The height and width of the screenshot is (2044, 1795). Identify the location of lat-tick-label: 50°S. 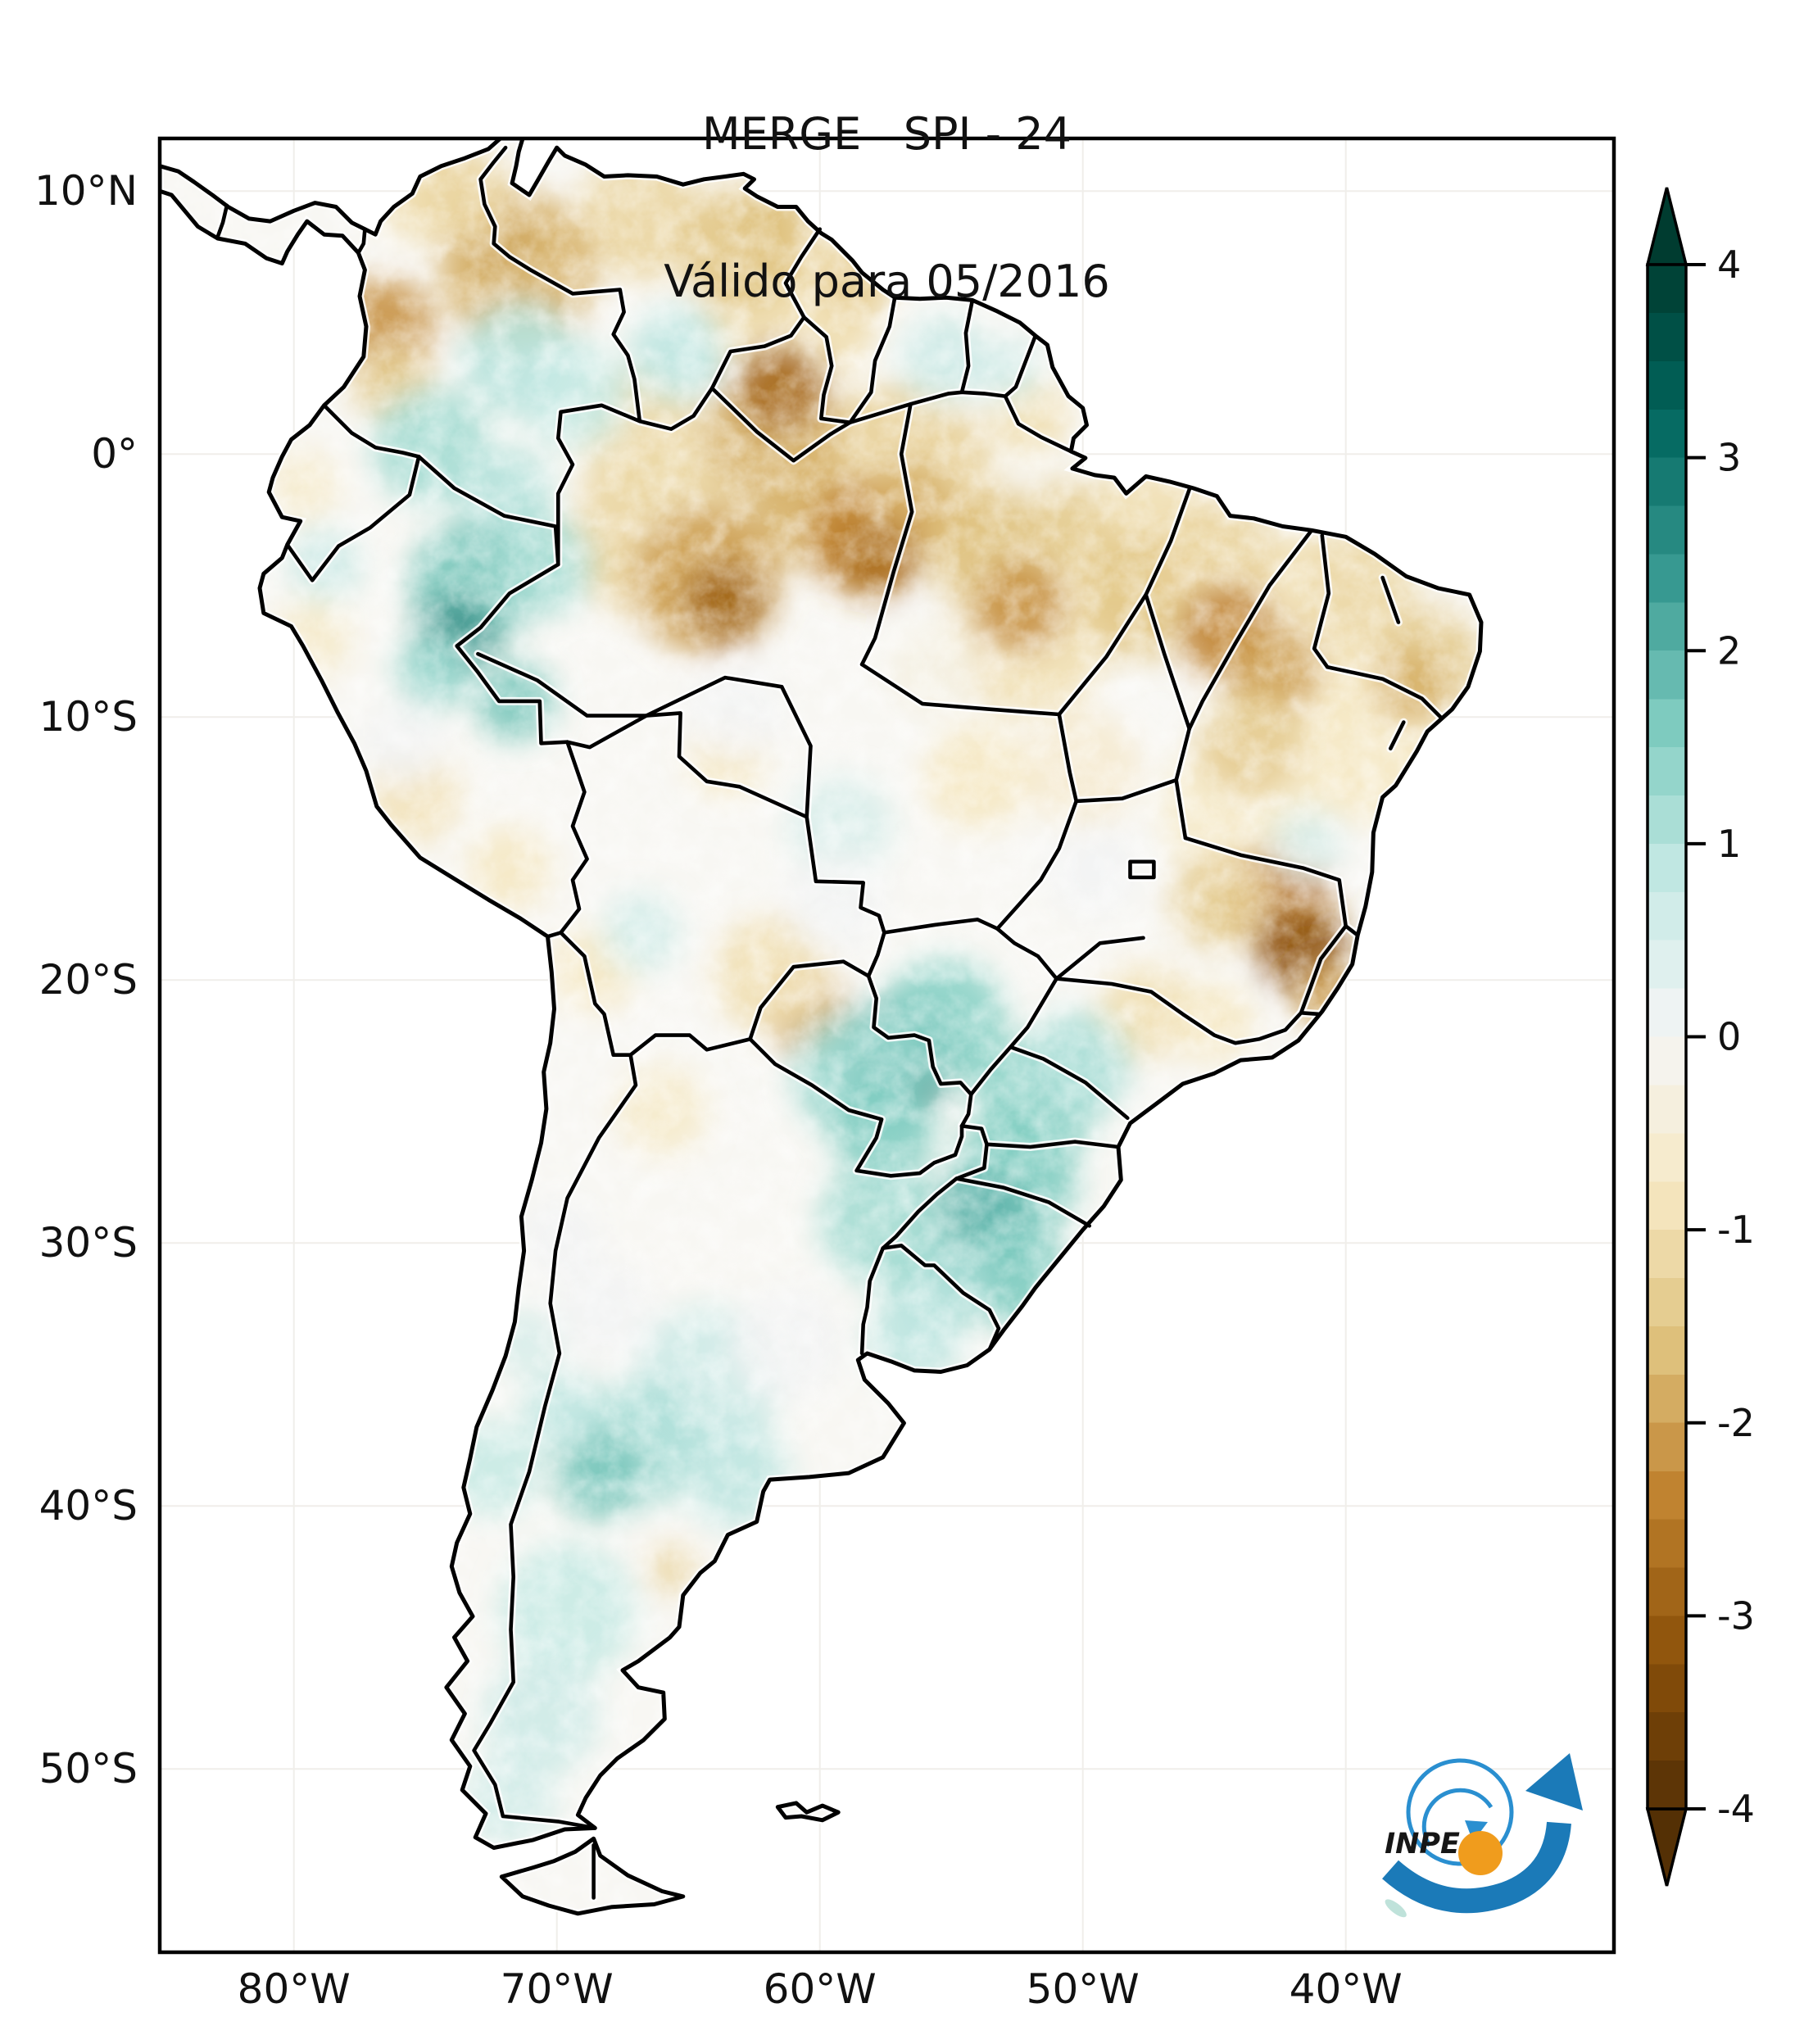
(88, 1769).